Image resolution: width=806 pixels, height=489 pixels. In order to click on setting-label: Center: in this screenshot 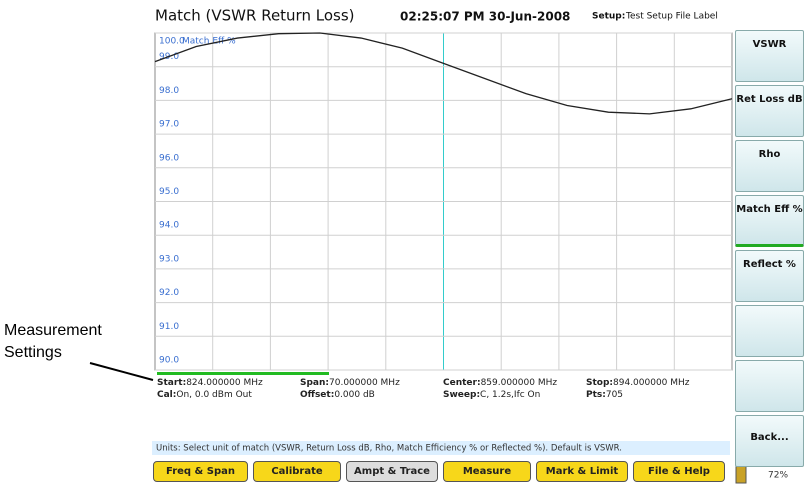, I will do `click(462, 383)`.